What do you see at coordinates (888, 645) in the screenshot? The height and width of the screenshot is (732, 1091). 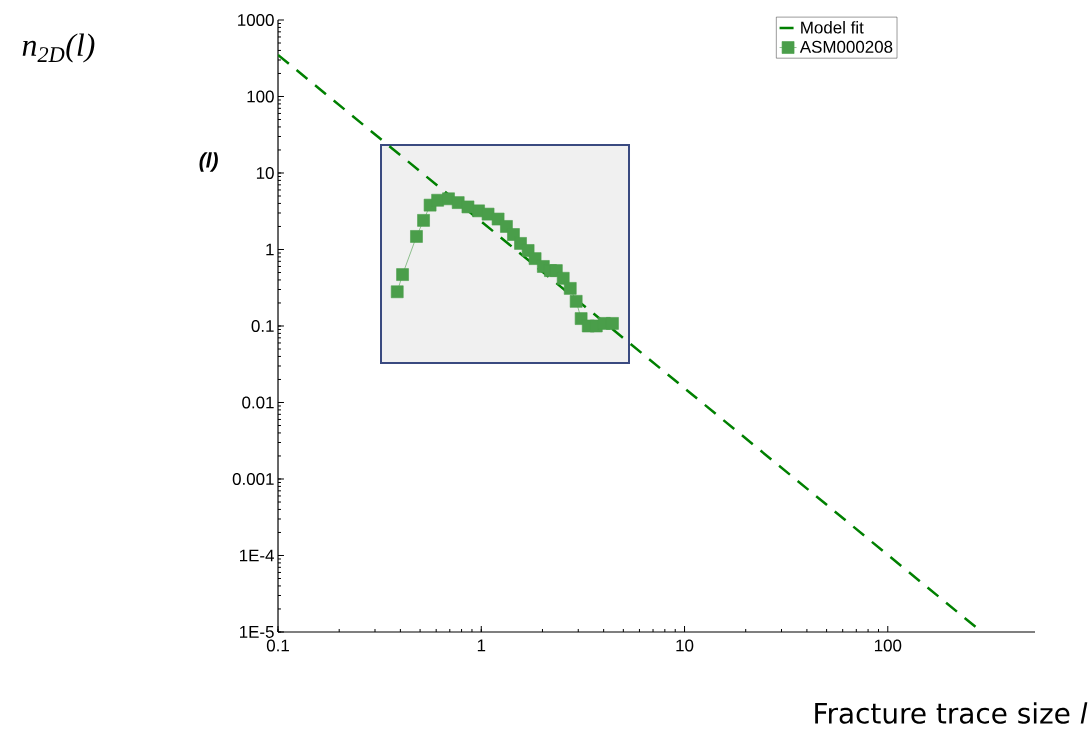 I see `x-tick-label: 100` at bounding box center [888, 645].